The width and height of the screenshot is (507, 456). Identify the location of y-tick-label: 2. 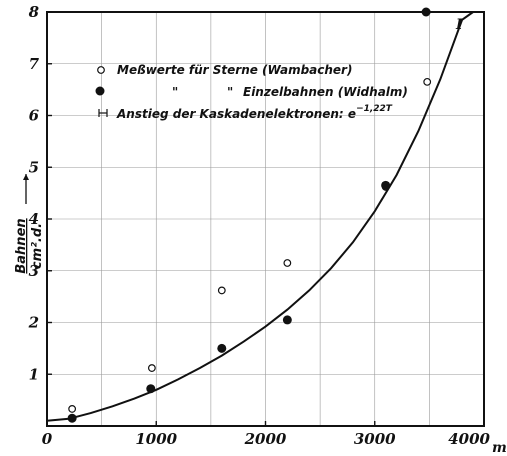
(33, 323).